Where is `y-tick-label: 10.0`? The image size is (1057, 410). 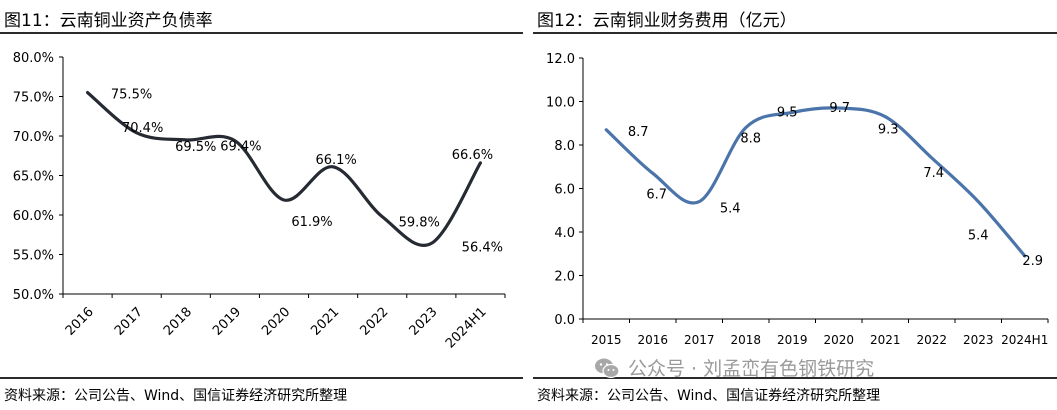
y-tick-label: 10.0 is located at coordinates (560, 103).